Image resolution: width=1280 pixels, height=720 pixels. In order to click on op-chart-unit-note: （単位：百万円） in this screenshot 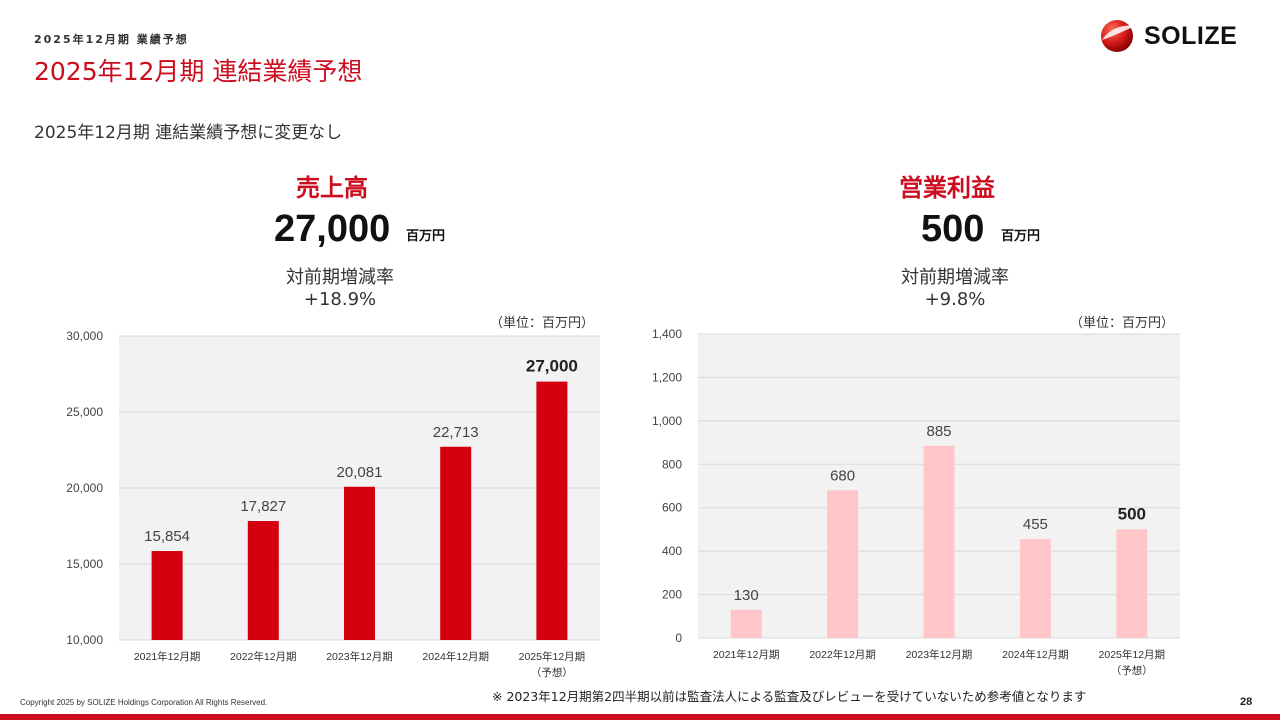, I will do `click(1122, 323)`.